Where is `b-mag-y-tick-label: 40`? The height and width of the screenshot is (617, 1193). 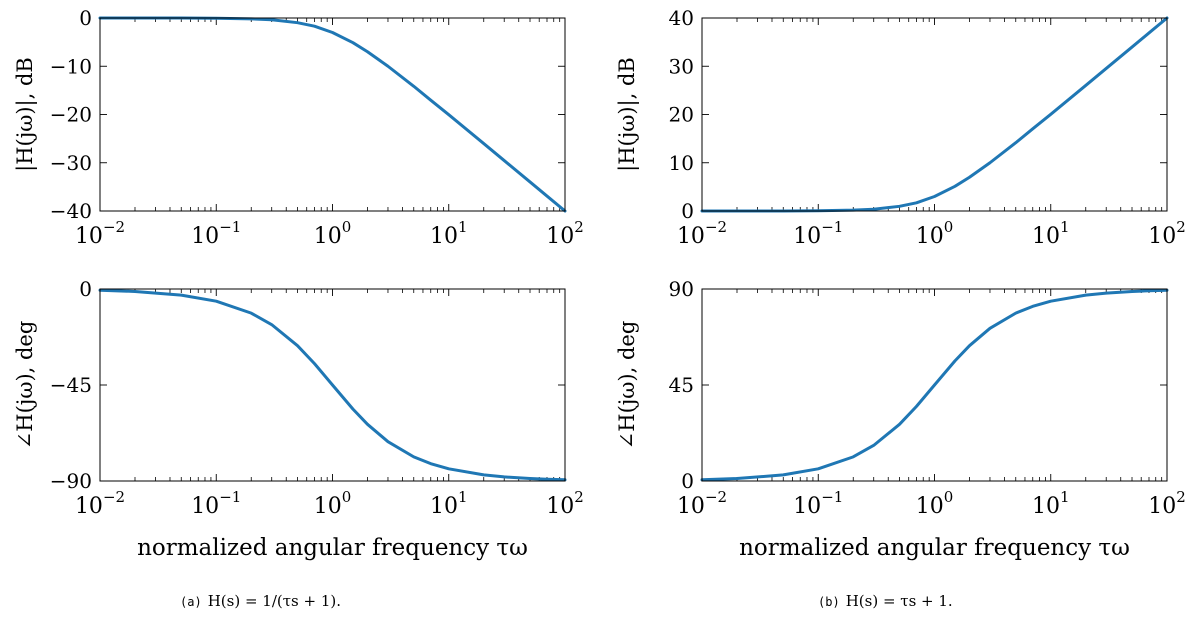 b-mag-y-tick-label: 40 is located at coordinates (681, 18).